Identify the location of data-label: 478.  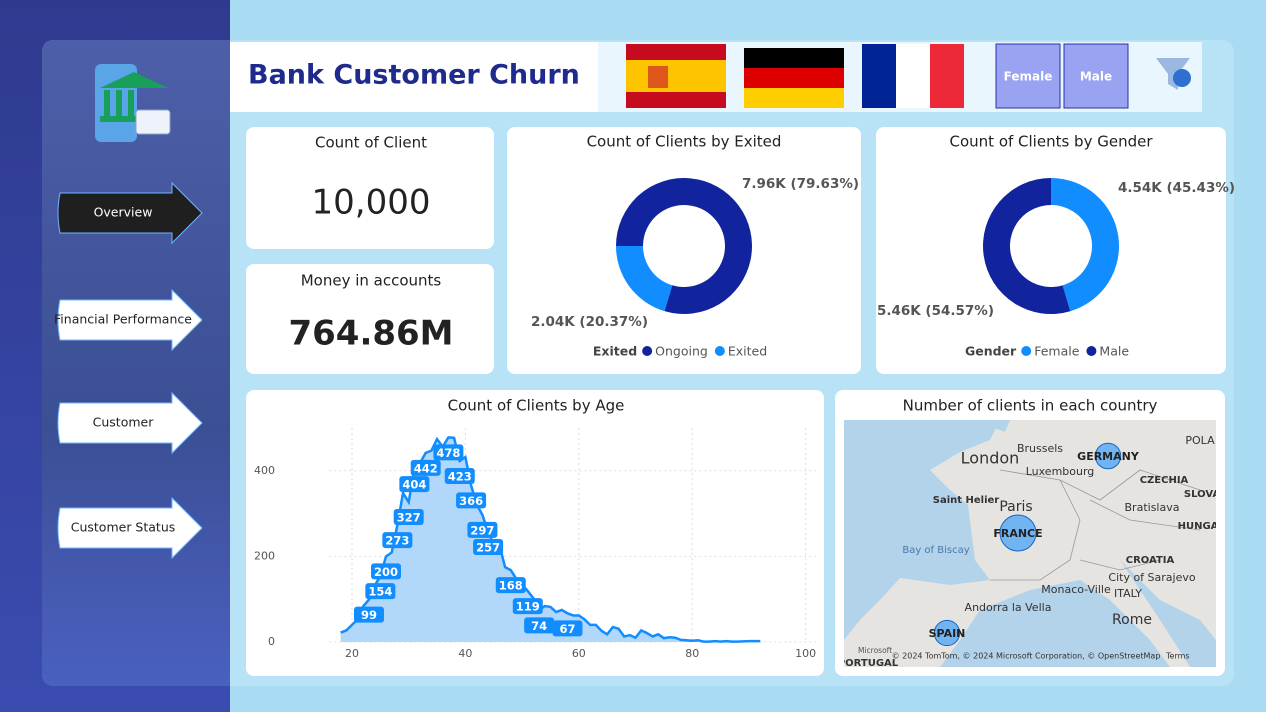
(448, 452).